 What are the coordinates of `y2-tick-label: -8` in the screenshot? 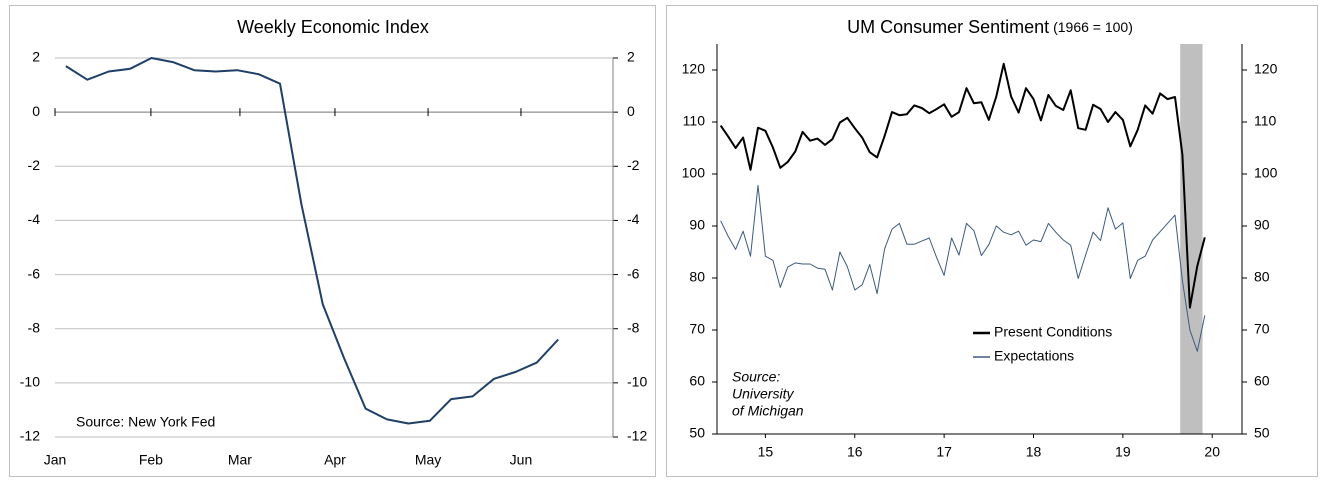 It's located at (633, 327).